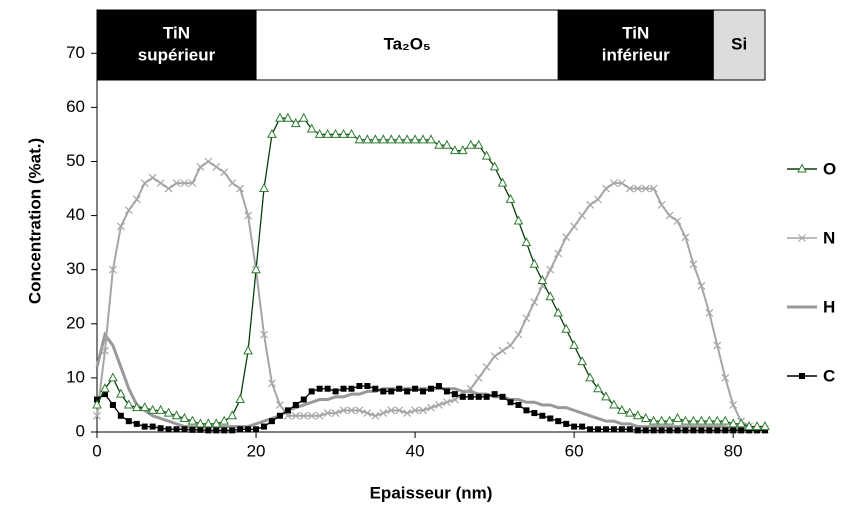  I want to click on layer-label: TiN, so click(635, 32).